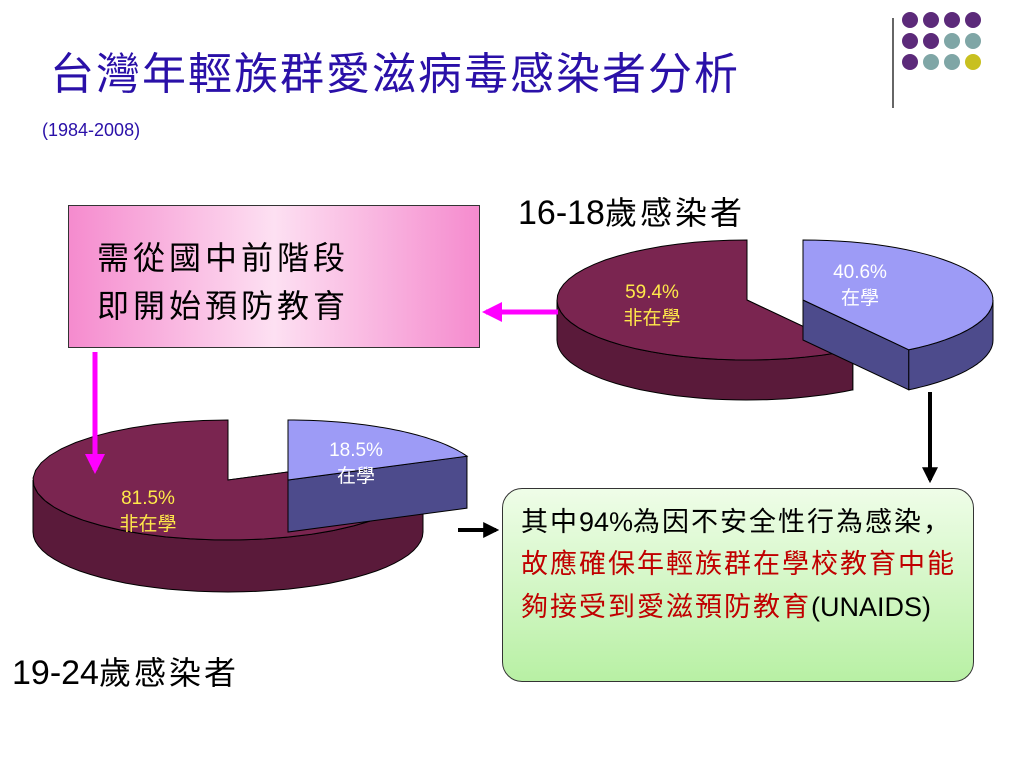 This screenshot has width=1024, height=768. Describe the element at coordinates (606, 522) in the screenshot. I see `note-percent: 94%` at that location.